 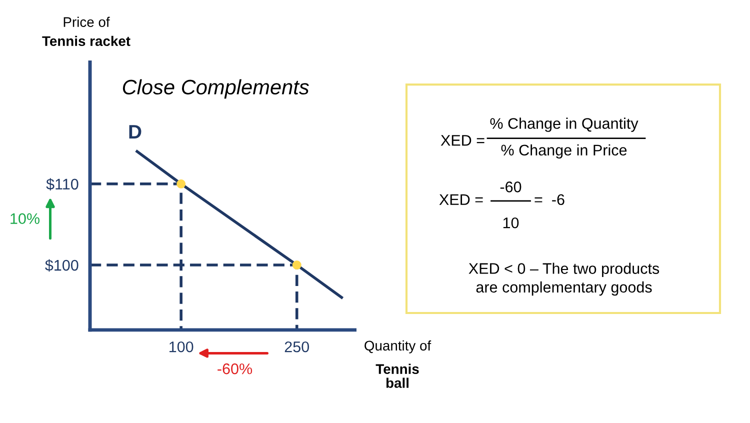 What do you see at coordinates (86, 31) in the screenshot?
I see `y-axis-title: Price of Tennis racket` at bounding box center [86, 31].